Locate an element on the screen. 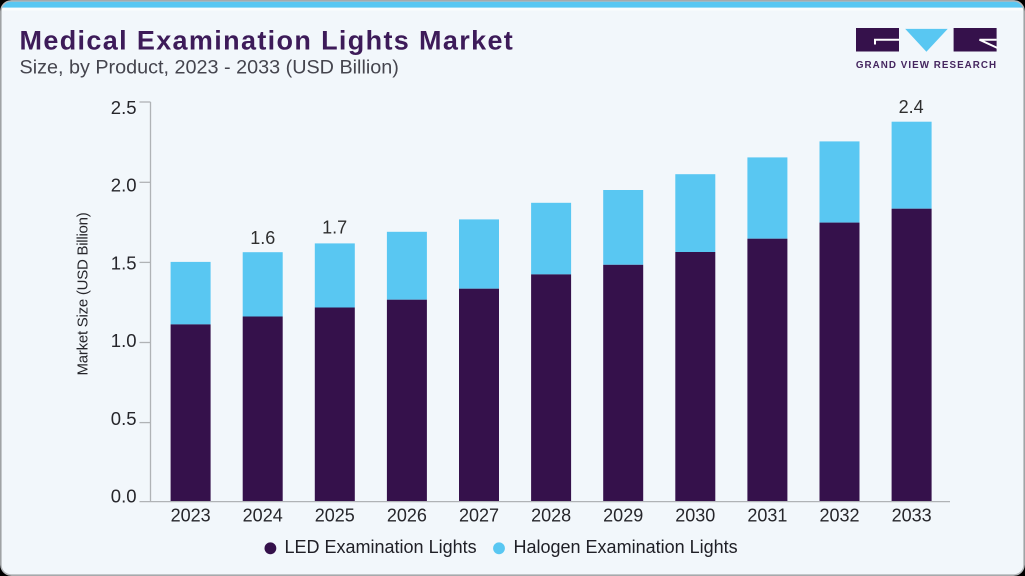 This screenshot has height=576, width=1025. svg-text: 2024 is located at coordinates (263, 516).